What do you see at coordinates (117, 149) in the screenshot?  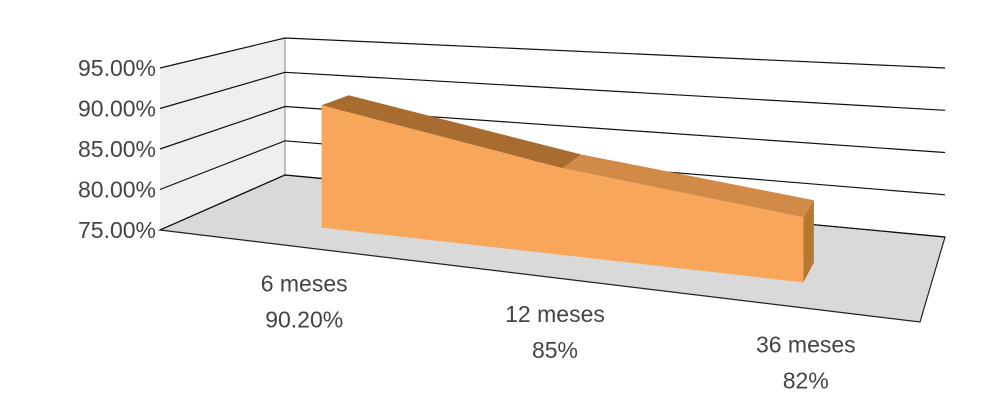 I see `y-tick-label: 85.00%` at bounding box center [117, 149].